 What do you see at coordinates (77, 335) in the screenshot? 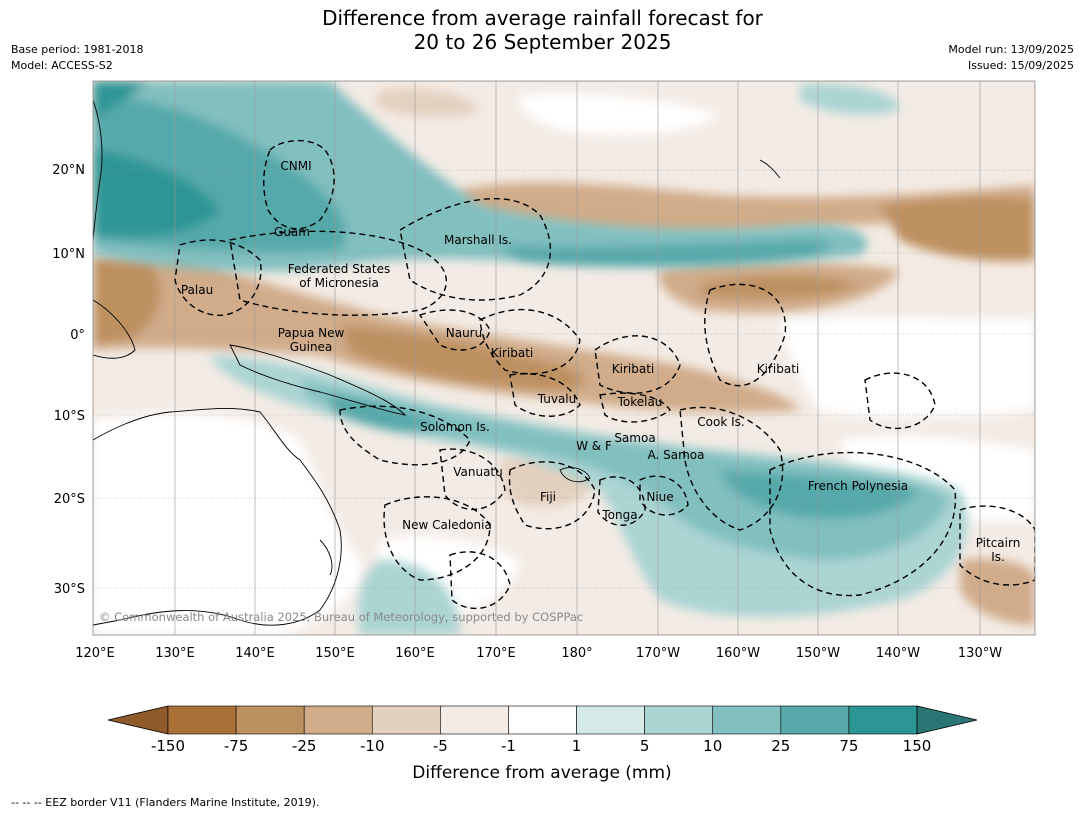
I see `lat-0: 0°` at bounding box center [77, 335].